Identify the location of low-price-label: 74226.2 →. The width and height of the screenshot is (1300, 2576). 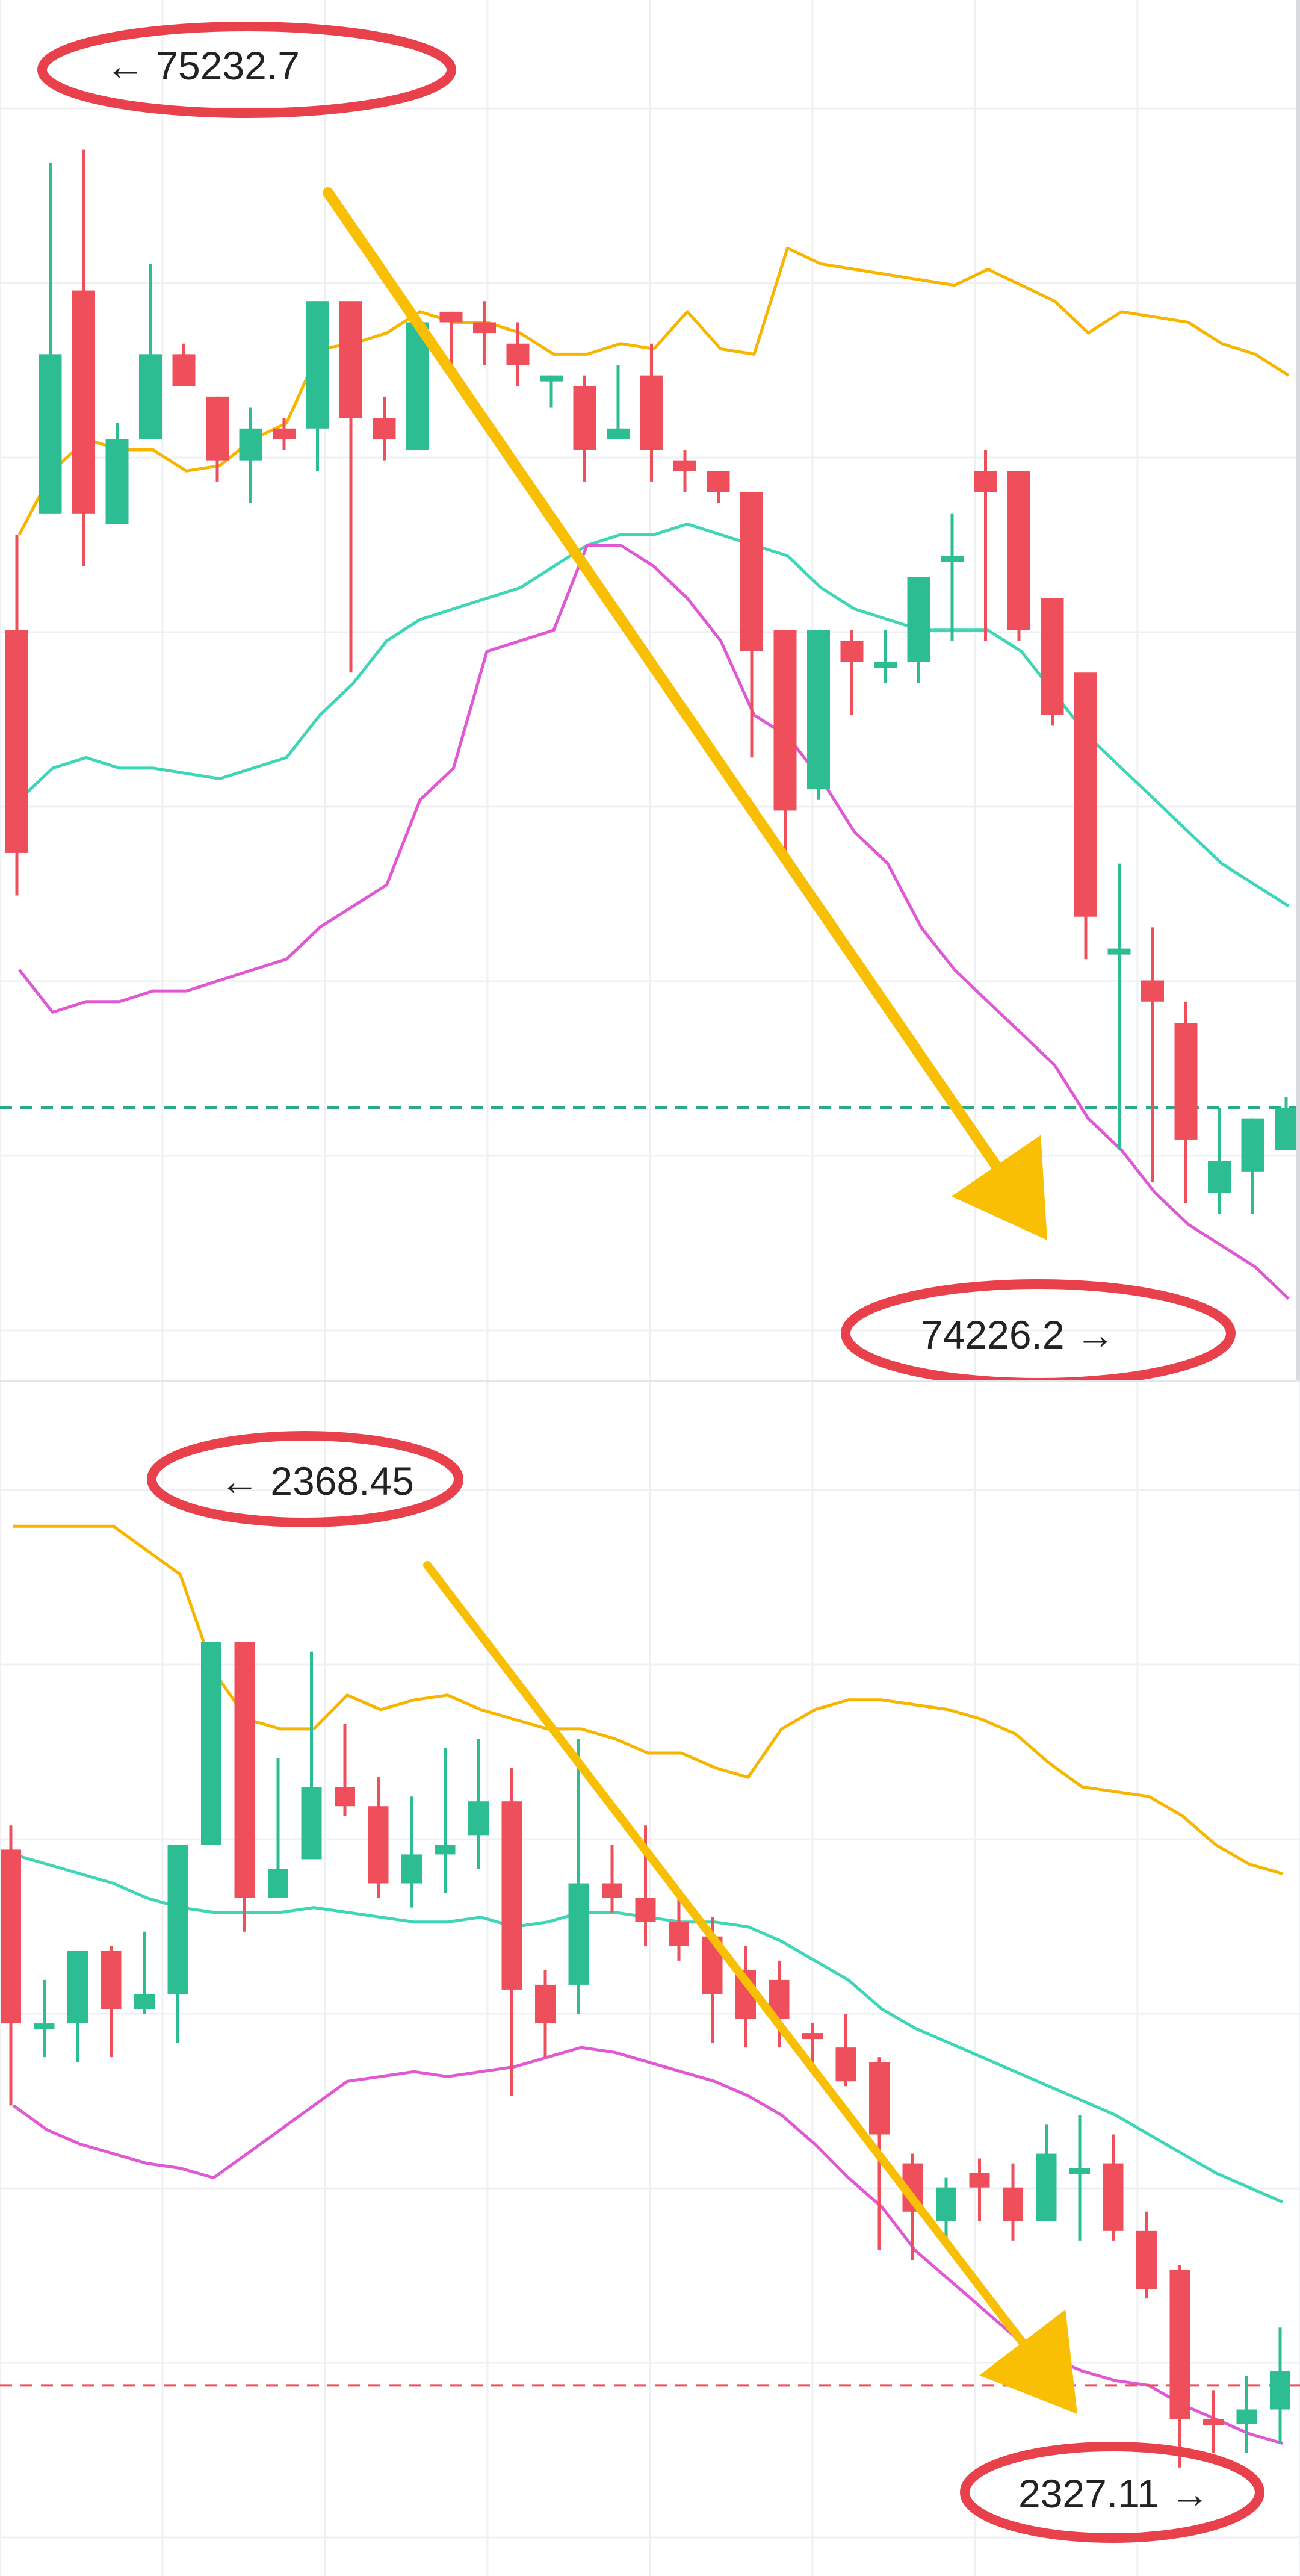
(1018, 1334).